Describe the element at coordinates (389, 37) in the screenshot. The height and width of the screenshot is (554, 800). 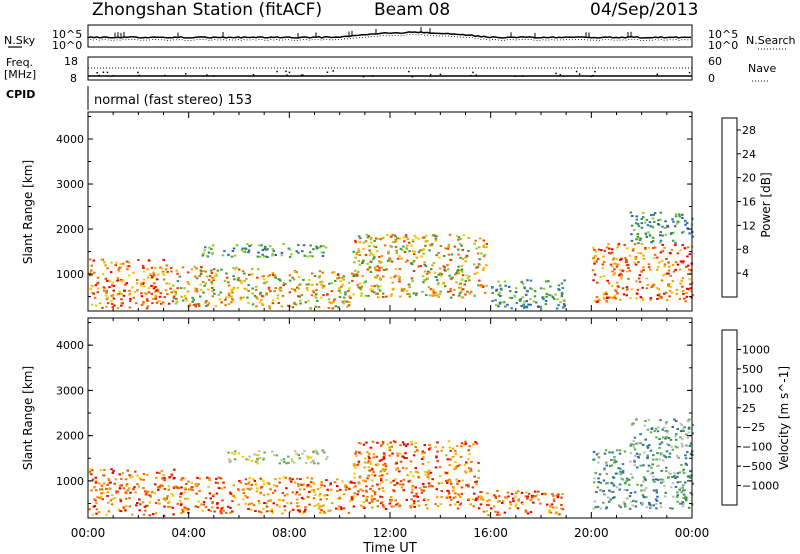
I see `nsearch-line` at that location.